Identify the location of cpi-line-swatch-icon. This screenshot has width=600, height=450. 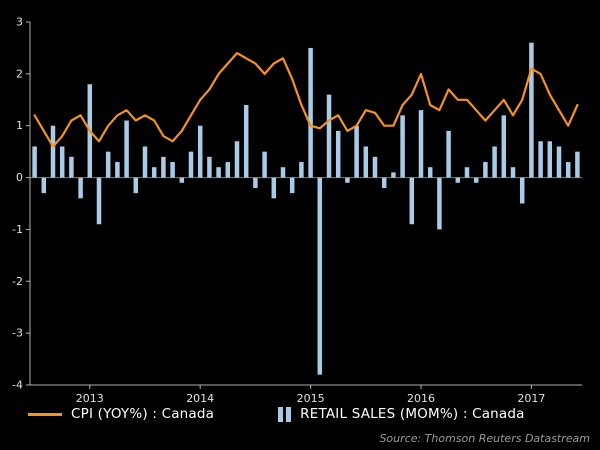
(45, 414).